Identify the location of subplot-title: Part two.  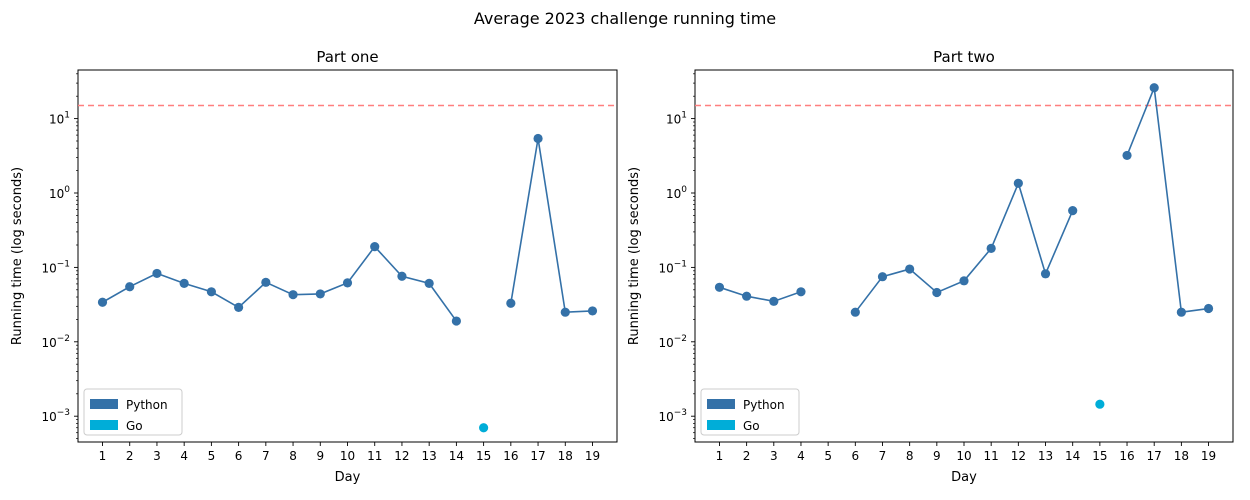
(964, 57).